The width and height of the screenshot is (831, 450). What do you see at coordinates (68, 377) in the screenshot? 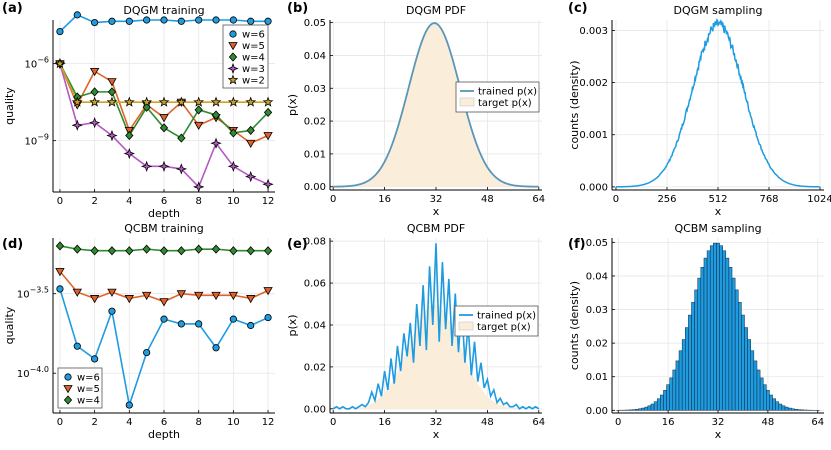
I see `legend-marker` at bounding box center [68, 377].